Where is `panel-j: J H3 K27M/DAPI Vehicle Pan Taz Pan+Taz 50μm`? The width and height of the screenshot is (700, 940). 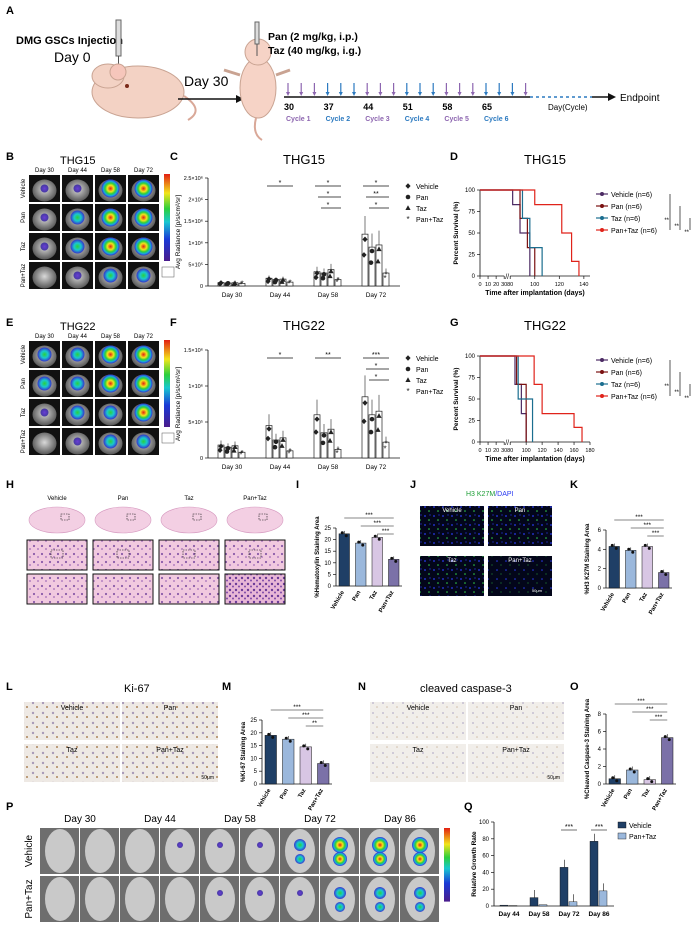
panel-j: J H3 K27M/DAPI Vehicle Pan Taz Pan+Taz 50μm is located at coordinates (481, 537).